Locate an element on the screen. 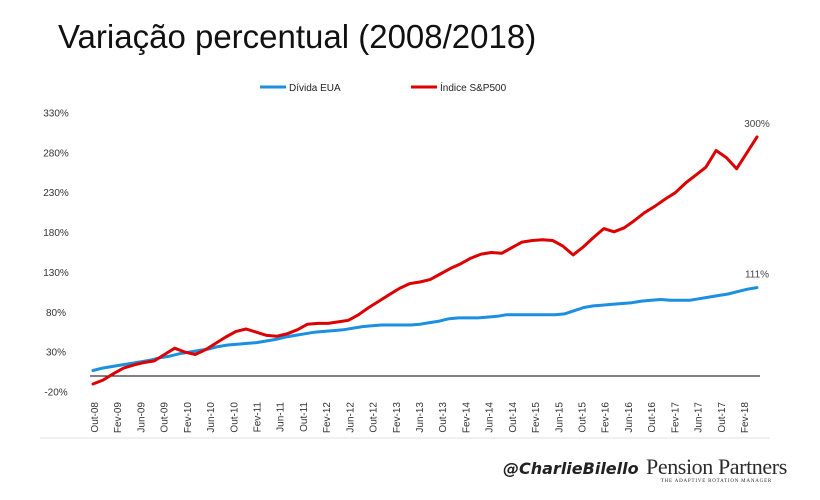 The height and width of the screenshot is (500, 820). x-tick-label: Fev-09 is located at coordinates (118, 418).